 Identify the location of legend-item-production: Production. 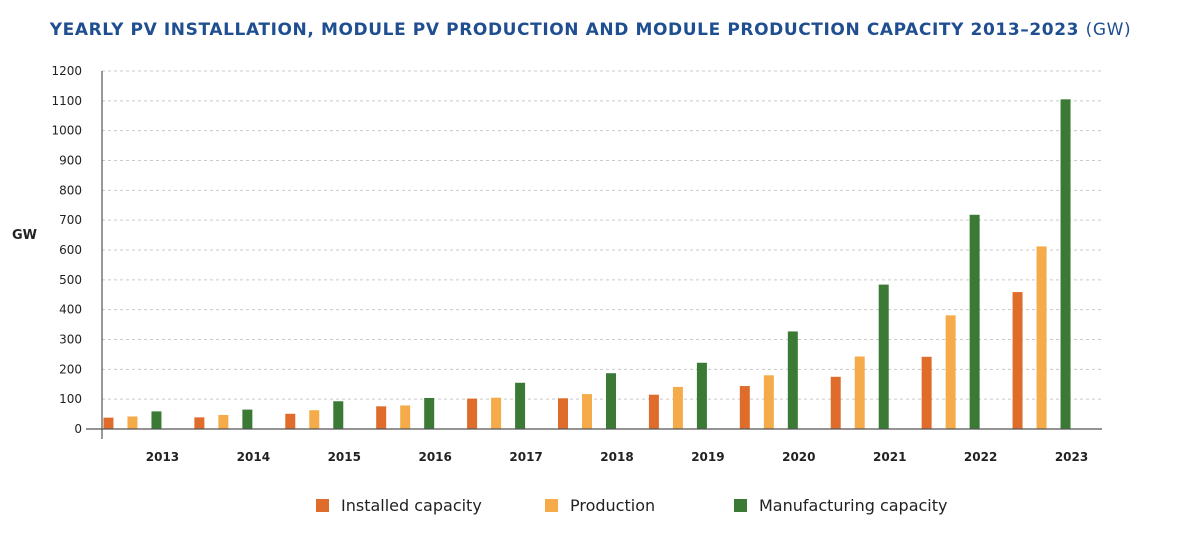
(600, 505).